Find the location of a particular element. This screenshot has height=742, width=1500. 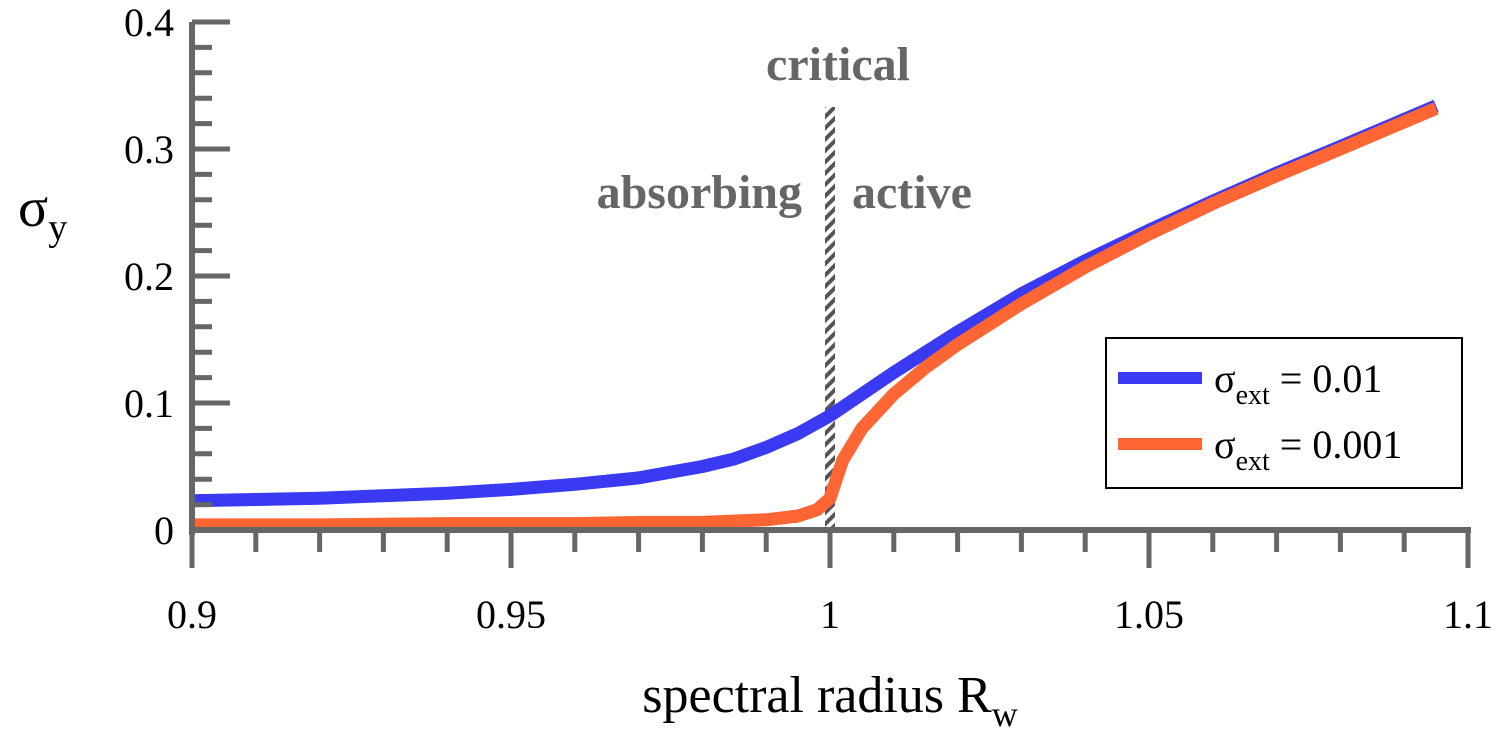

x-axis-label-gap is located at coordinates (950, 695).